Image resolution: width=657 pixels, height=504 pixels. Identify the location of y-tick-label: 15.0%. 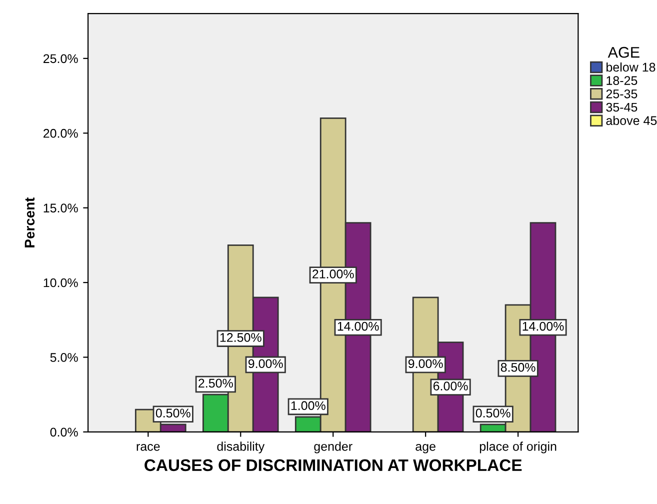
(61, 208).